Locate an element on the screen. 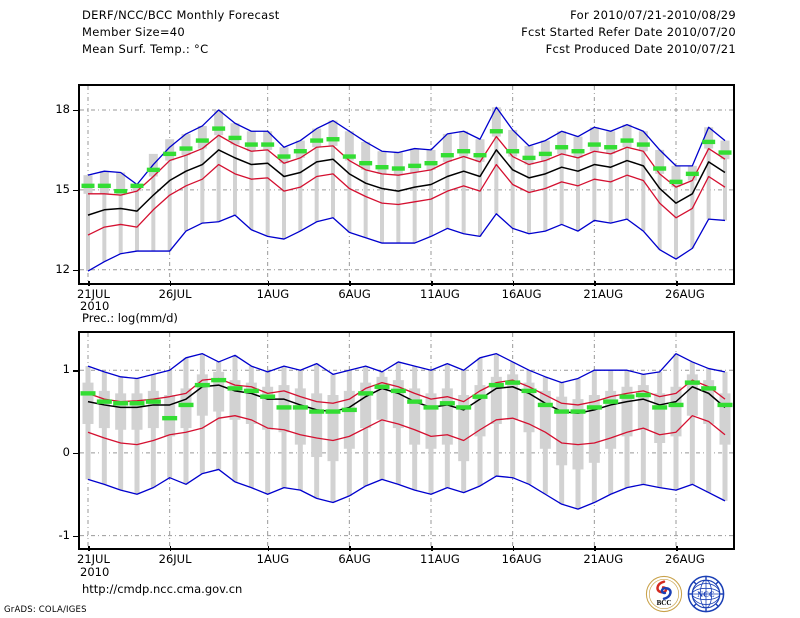  ncc-logo: NCC is located at coordinates (706, 594).